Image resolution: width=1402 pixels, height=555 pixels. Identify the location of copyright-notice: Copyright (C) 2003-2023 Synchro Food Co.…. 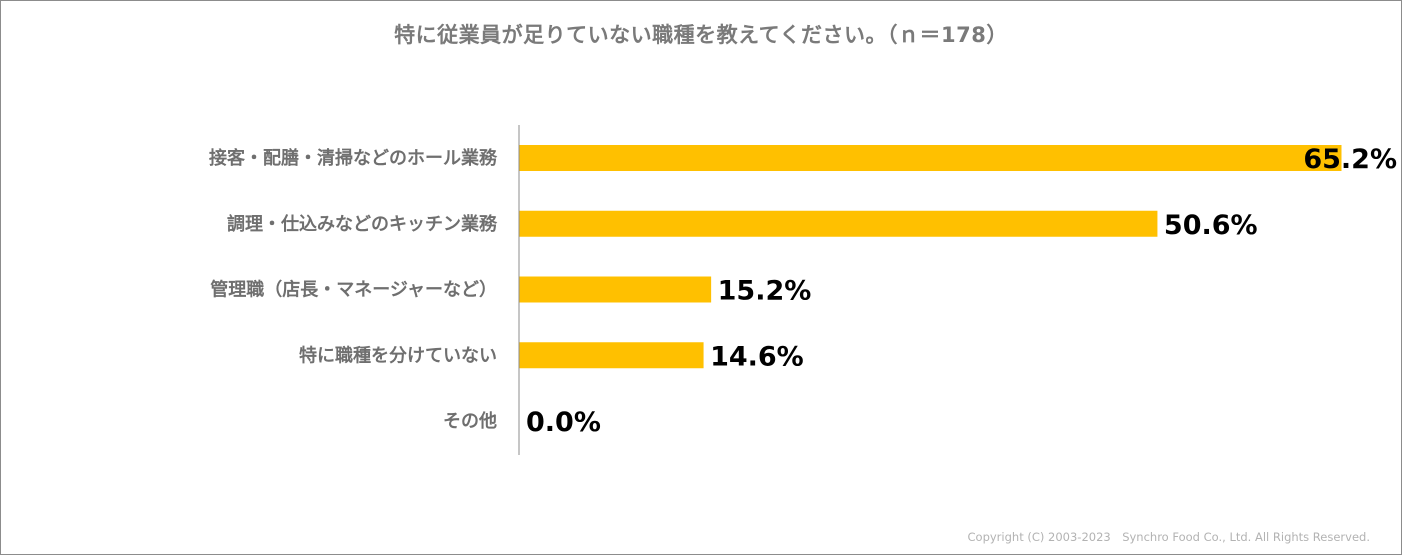
(1168, 537).